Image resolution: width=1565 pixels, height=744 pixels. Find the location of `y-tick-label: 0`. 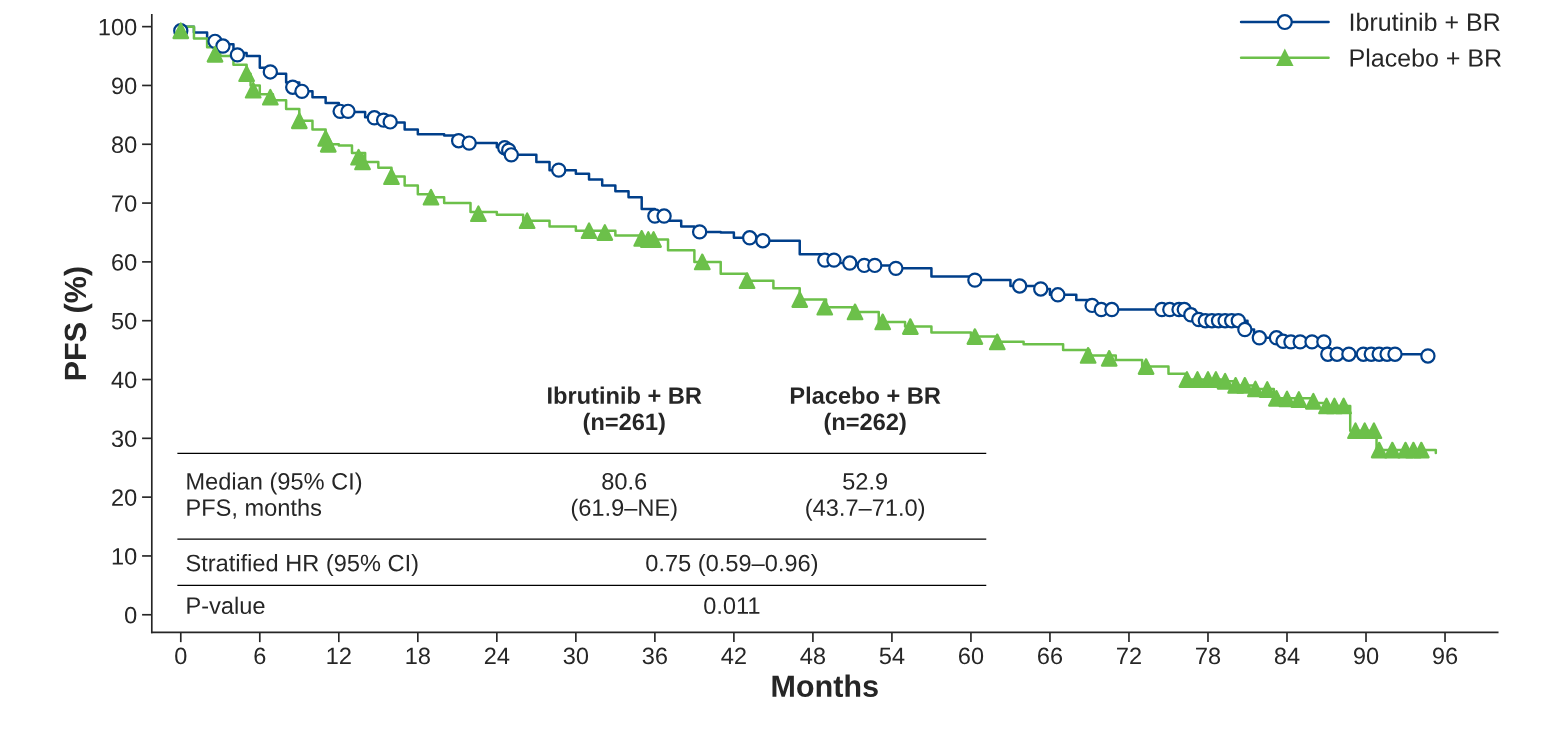

y-tick-label: 0 is located at coordinates (131, 615).